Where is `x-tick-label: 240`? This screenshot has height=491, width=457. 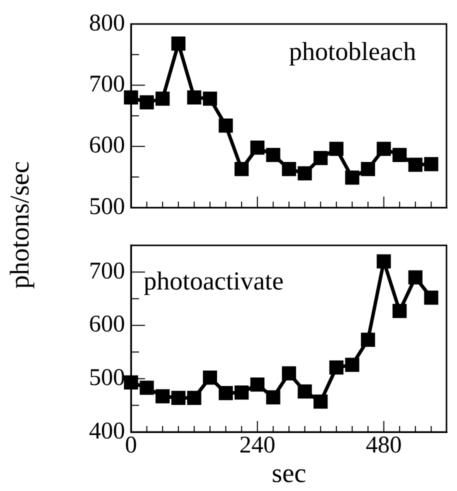 x-tick-label: 240 is located at coordinates (257, 445).